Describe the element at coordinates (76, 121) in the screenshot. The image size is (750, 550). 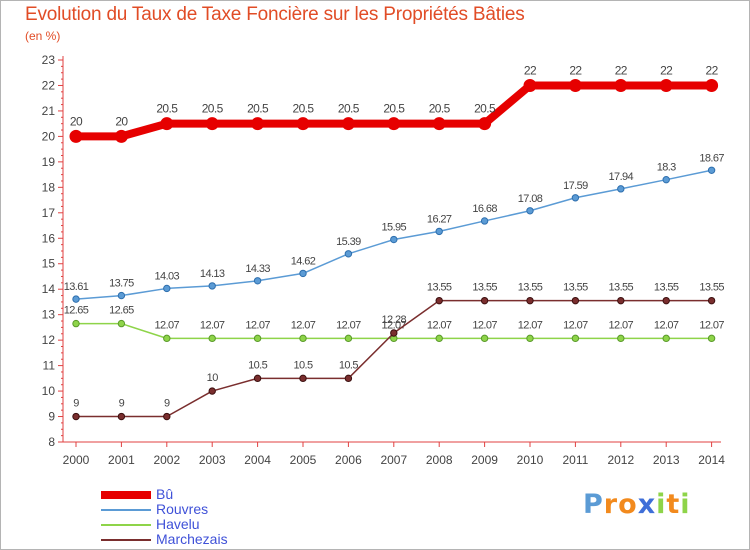
I see `data-label: 20` at that location.